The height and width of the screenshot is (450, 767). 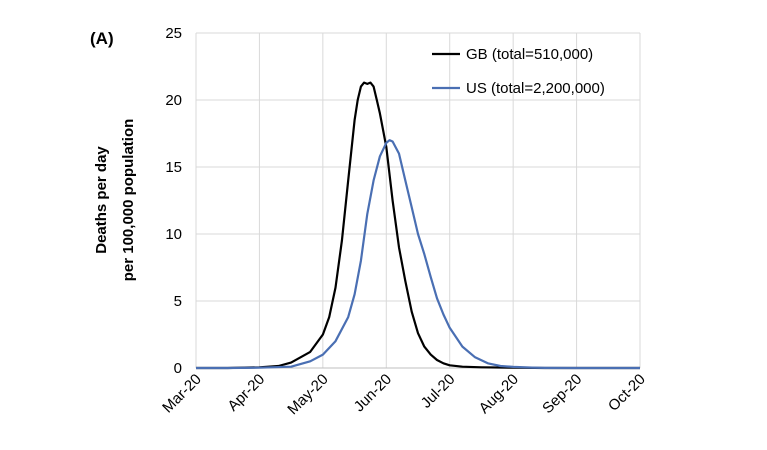 What do you see at coordinates (128, 200) in the screenshot?
I see `y-axis-title-line-2: per 100,000 population` at bounding box center [128, 200].